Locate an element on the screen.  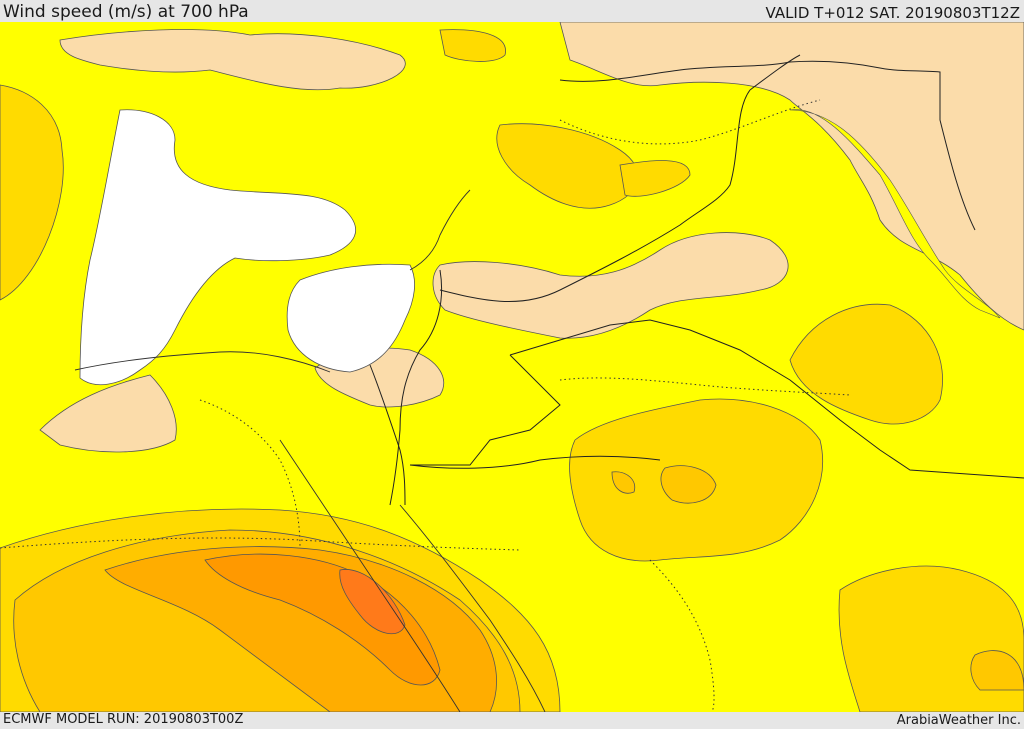
contour-saudi-spot is located at coordinates (623, 482).